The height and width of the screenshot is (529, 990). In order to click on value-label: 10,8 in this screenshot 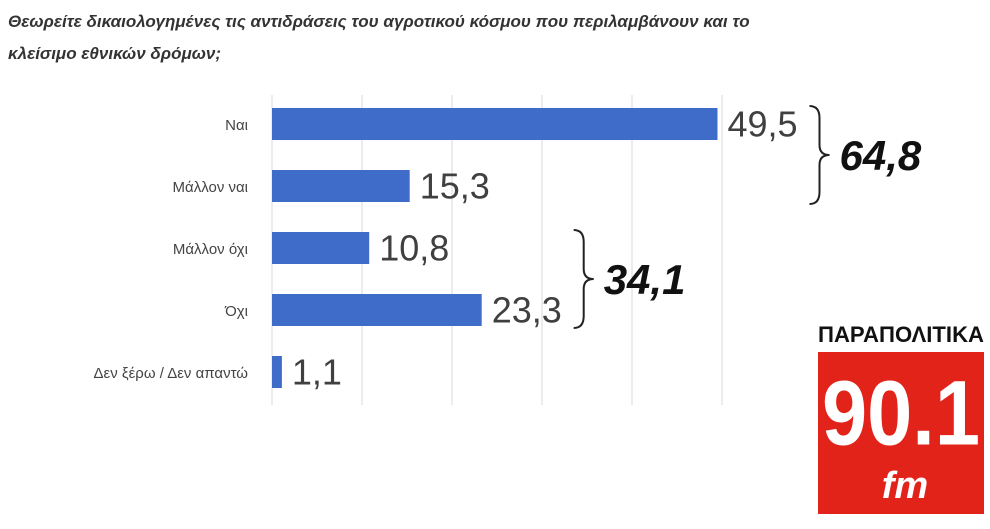, I will do `click(414, 248)`.